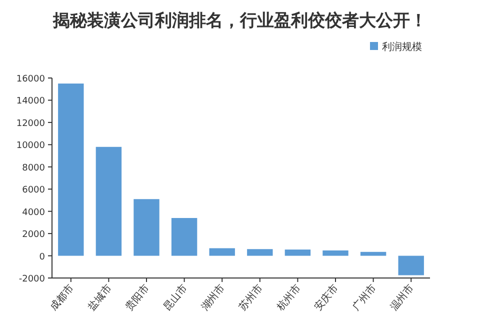  Describe the element at coordinates (31, 101) in the screenshot. I see `y-tick-label: 14000` at that location.